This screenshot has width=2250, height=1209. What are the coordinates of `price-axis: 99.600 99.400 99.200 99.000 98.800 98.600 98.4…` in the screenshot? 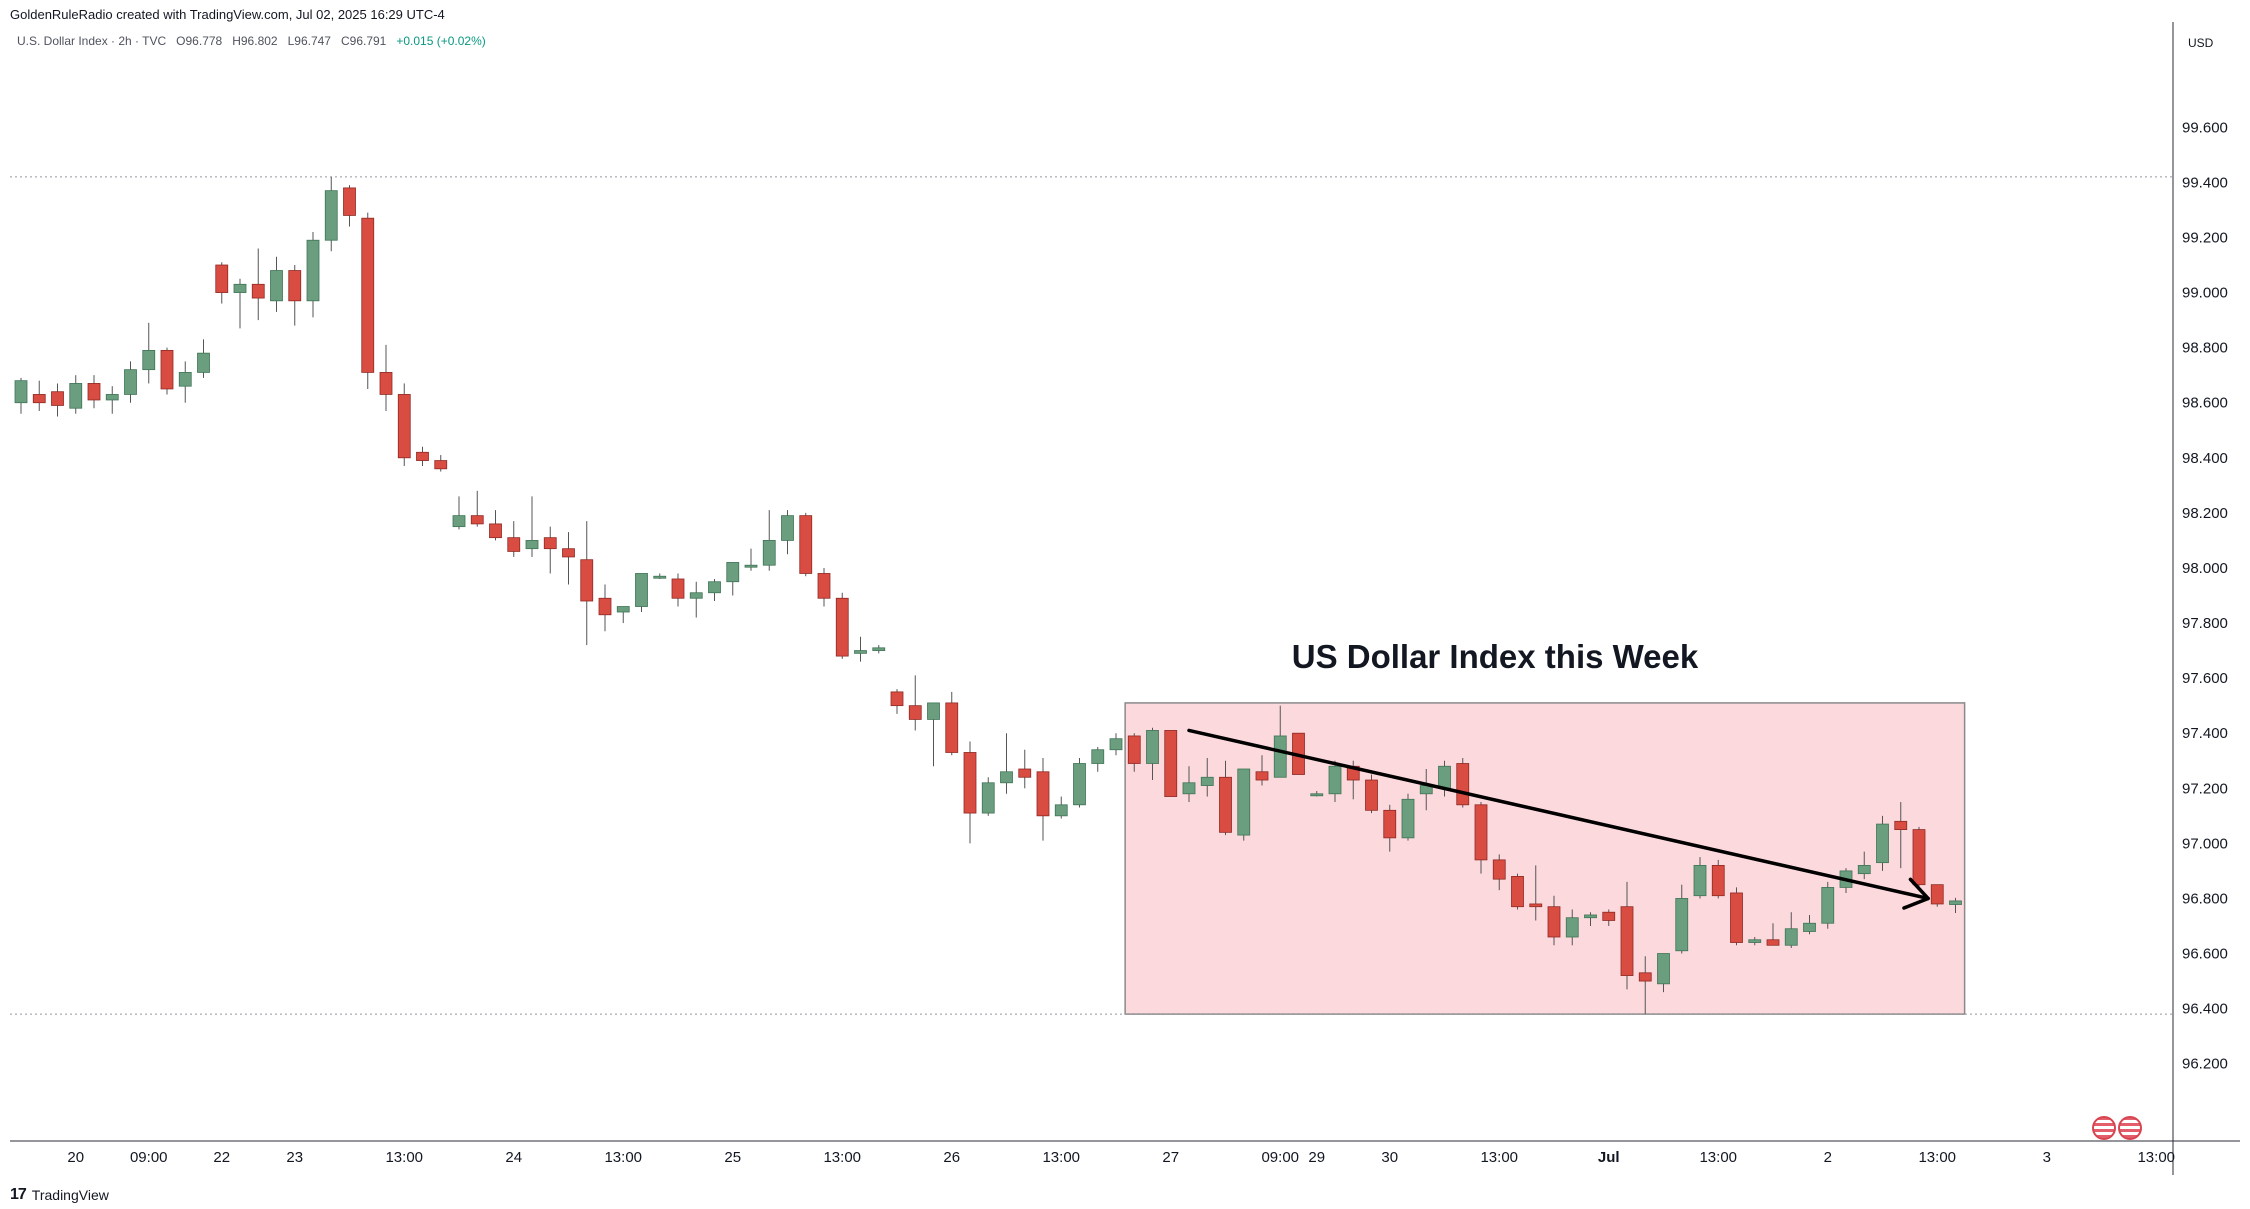 It's located at (2205, 595).